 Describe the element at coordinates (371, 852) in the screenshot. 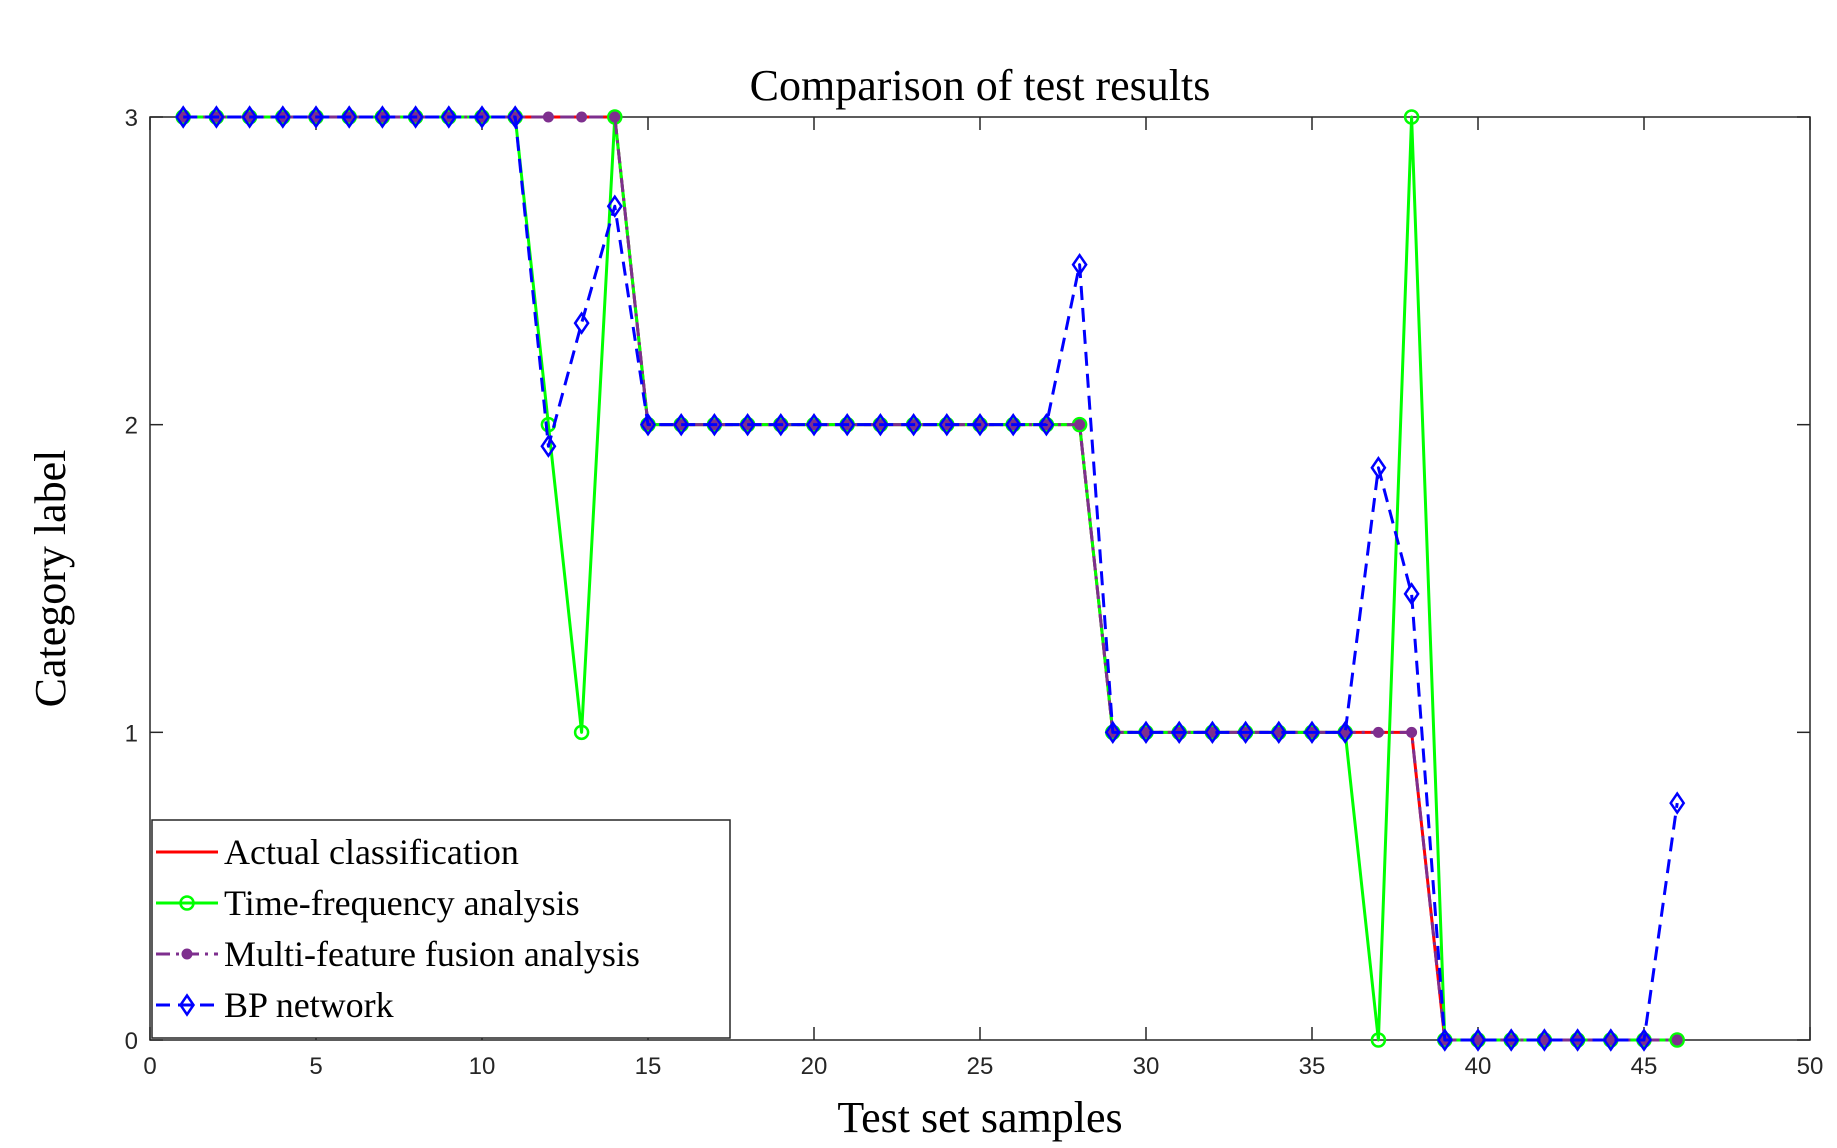

I see `legend-label: Actual classification` at that location.